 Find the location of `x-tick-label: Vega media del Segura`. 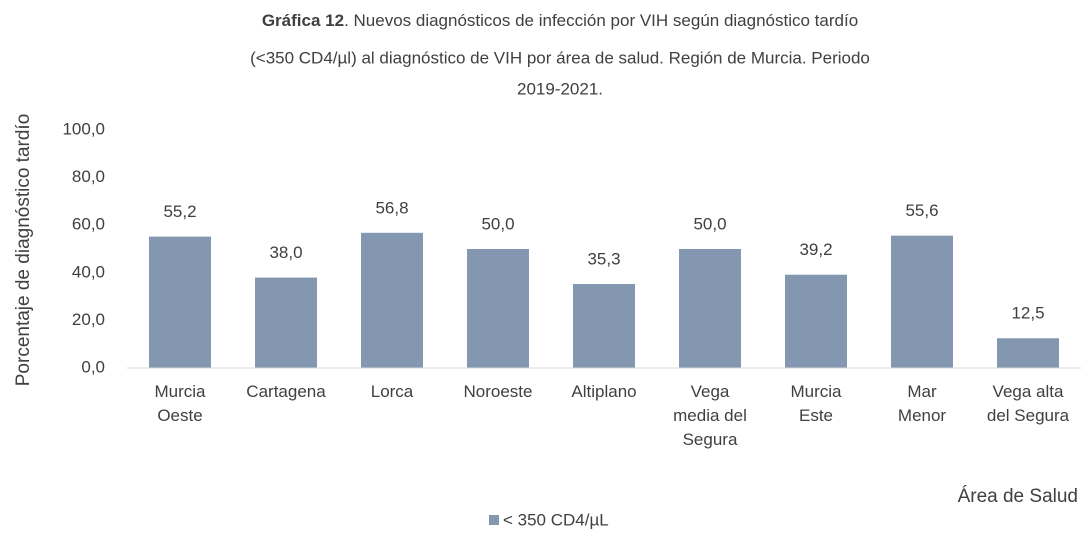

x-tick-label: Vega media del Segura is located at coordinates (710, 415).